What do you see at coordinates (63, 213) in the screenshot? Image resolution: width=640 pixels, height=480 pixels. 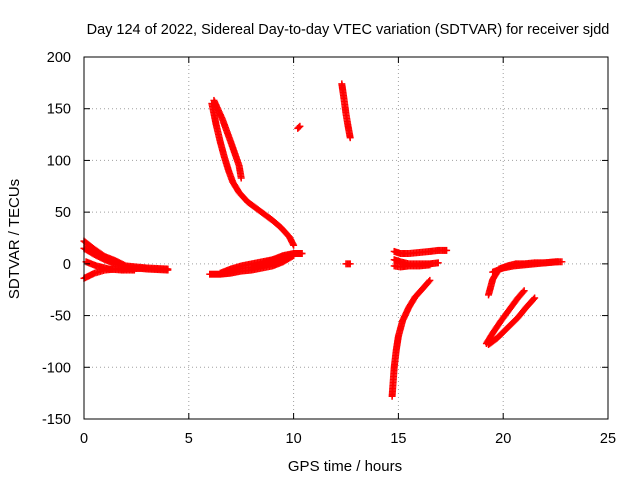 I see `y-tick-label: 50` at bounding box center [63, 213].